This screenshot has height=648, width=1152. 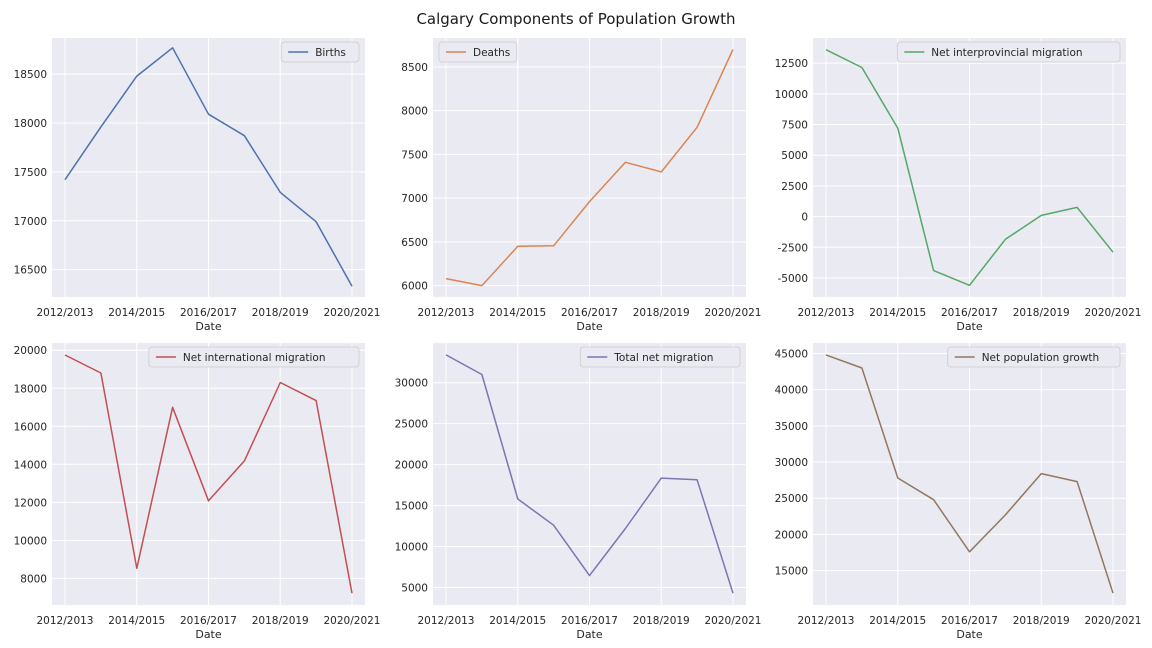 What do you see at coordinates (30, 222) in the screenshot?
I see `y-tick-label: 17000` at bounding box center [30, 222].